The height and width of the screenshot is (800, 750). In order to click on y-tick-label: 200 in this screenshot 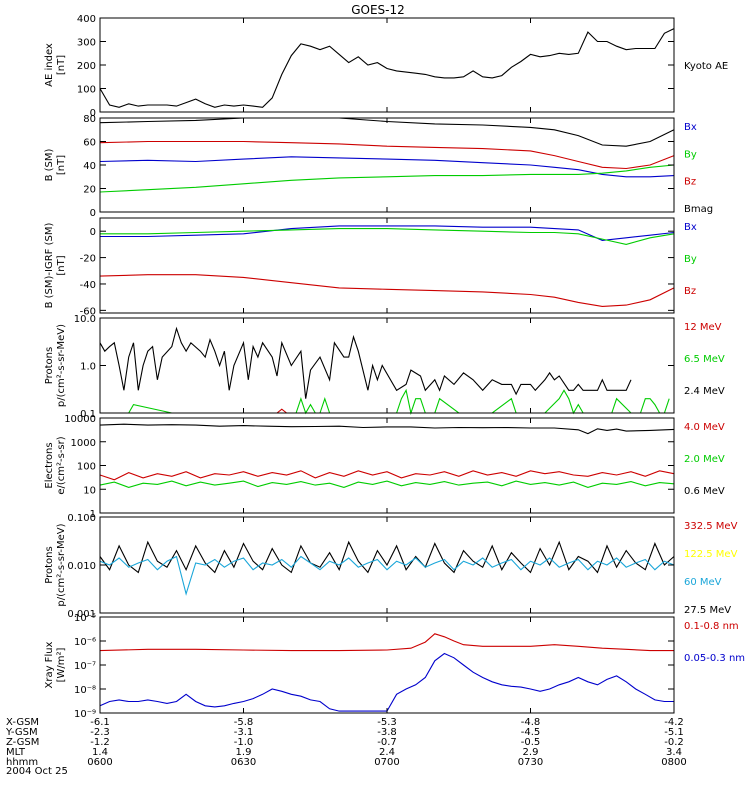, I will do `click(86, 66)`.